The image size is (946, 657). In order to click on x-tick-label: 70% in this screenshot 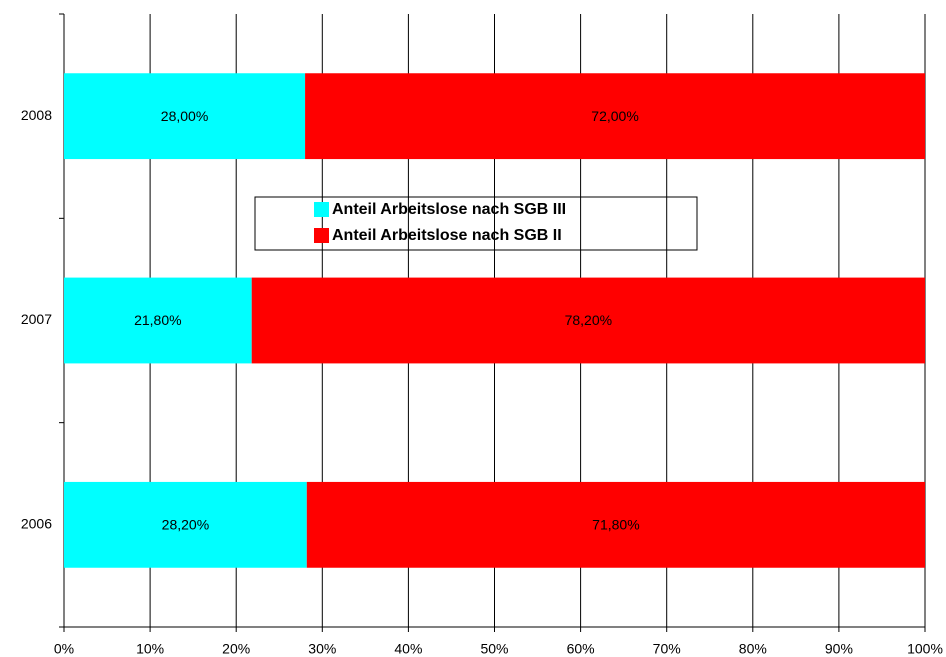, I will do `click(667, 649)`.